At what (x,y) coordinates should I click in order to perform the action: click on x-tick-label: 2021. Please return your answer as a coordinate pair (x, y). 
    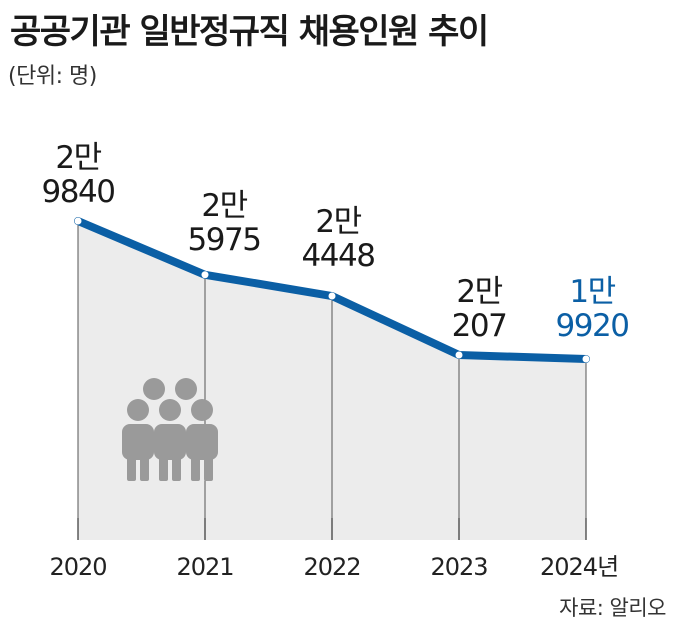
    Looking at the image, I should click on (204, 567).